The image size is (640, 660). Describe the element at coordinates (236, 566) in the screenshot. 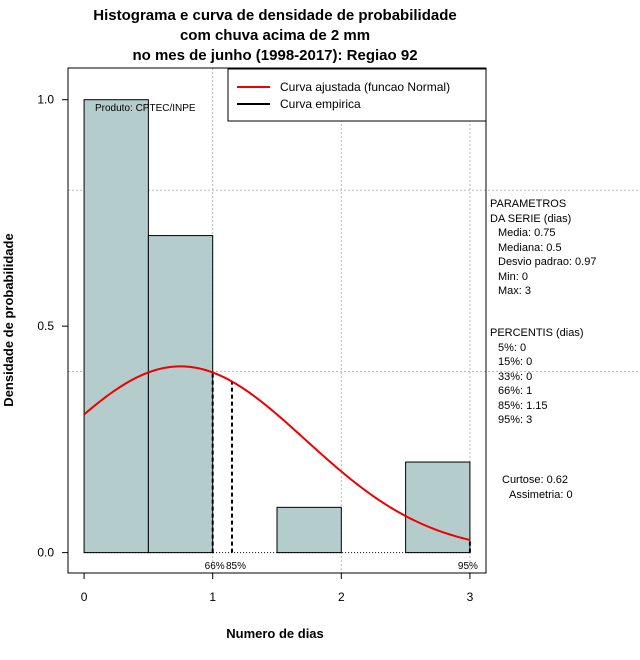

I see `percentile-label: 85%` at that location.